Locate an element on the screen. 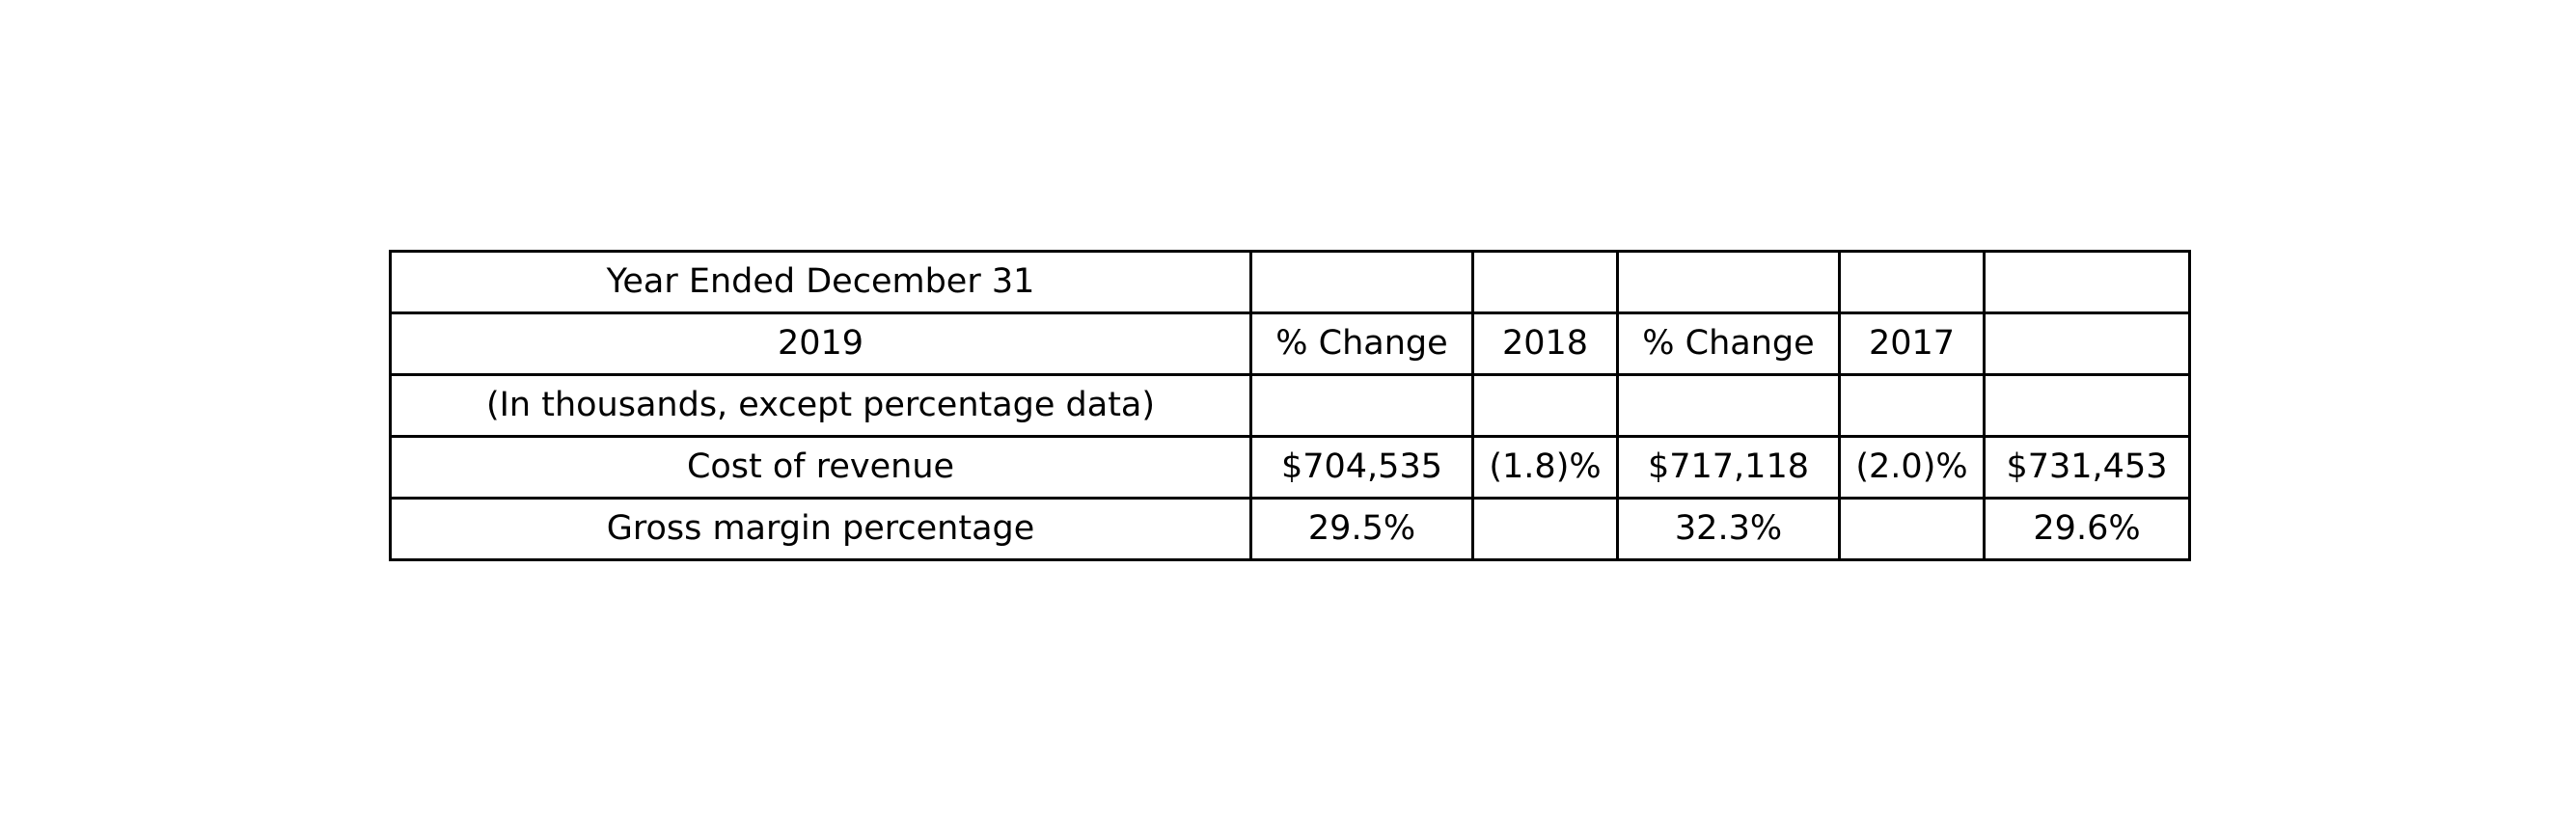  table-cell: $717,118 is located at coordinates (1729, 468).